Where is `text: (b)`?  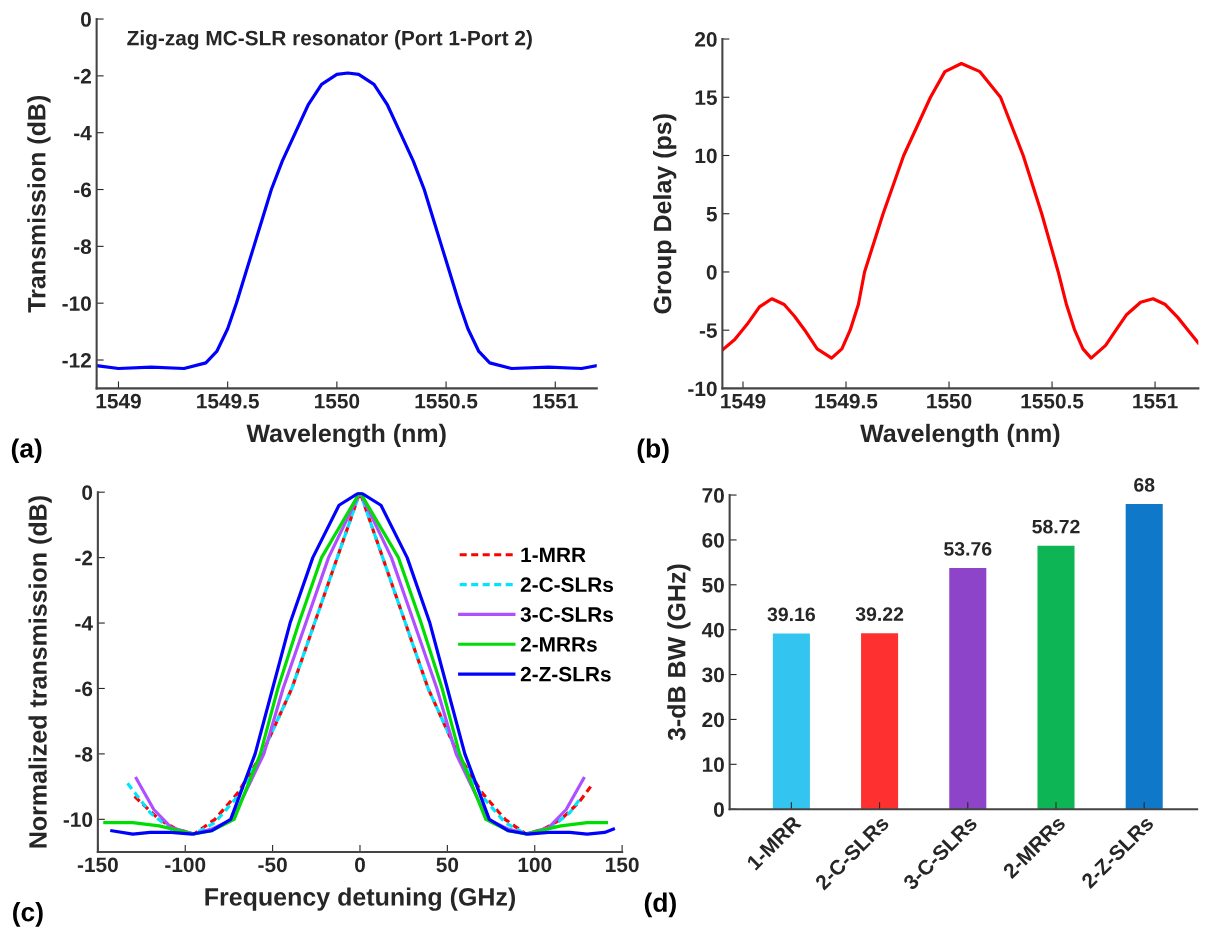
text: (b) is located at coordinates (653, 451).